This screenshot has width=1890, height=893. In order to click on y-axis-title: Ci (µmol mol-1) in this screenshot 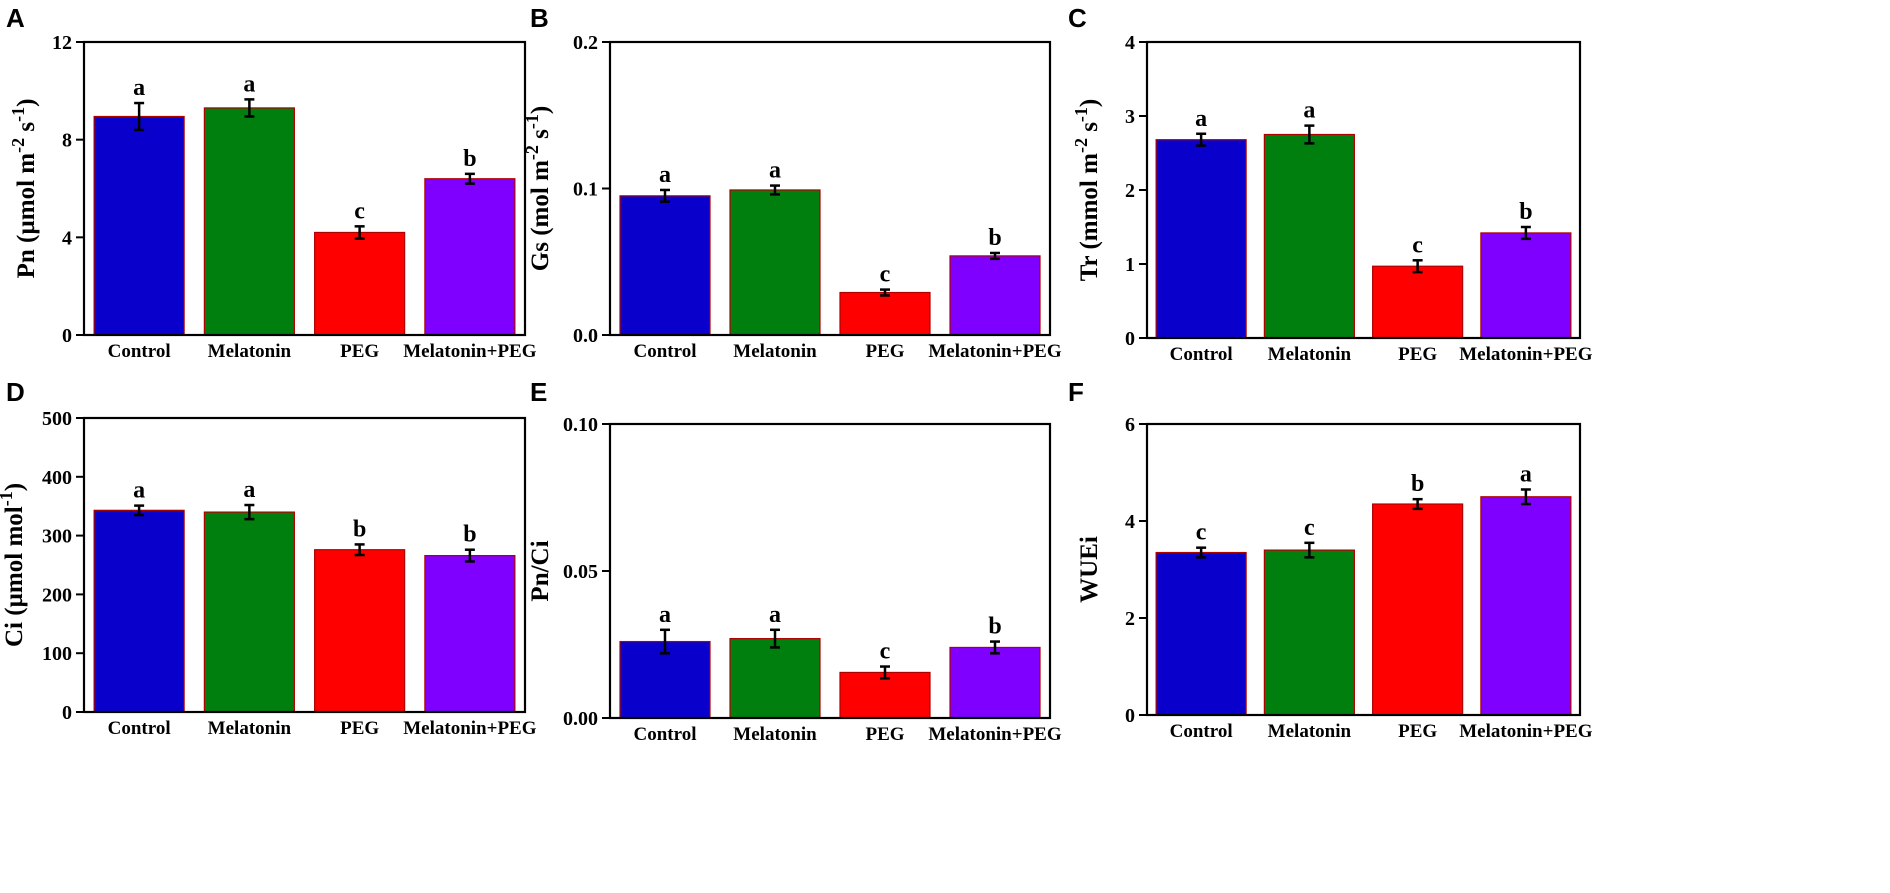, I will do `click(14, 565)`.